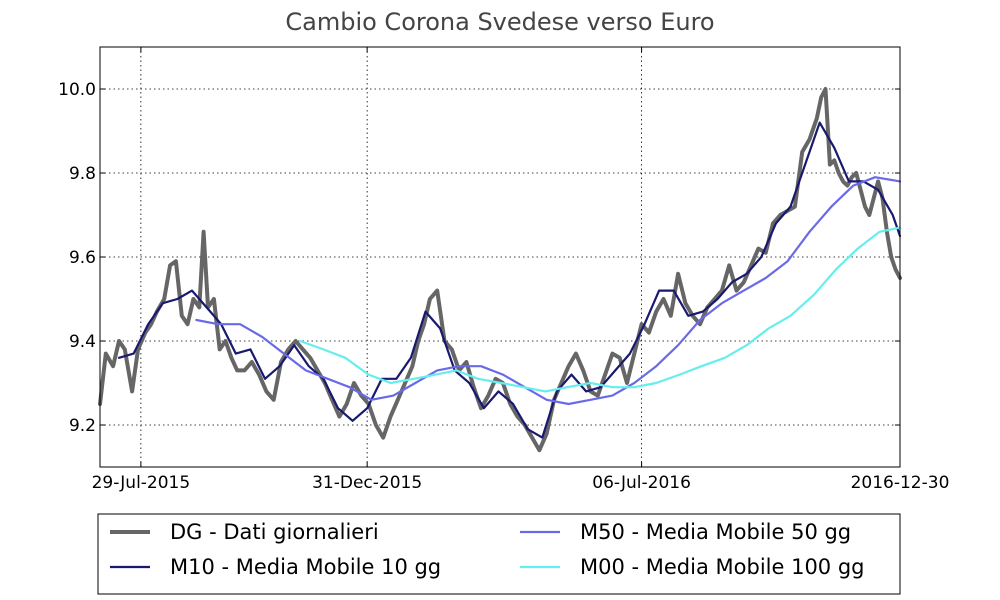  I want to click on legend-label-3: M00 - Media Mobile 100 gg, so click(722, 567).